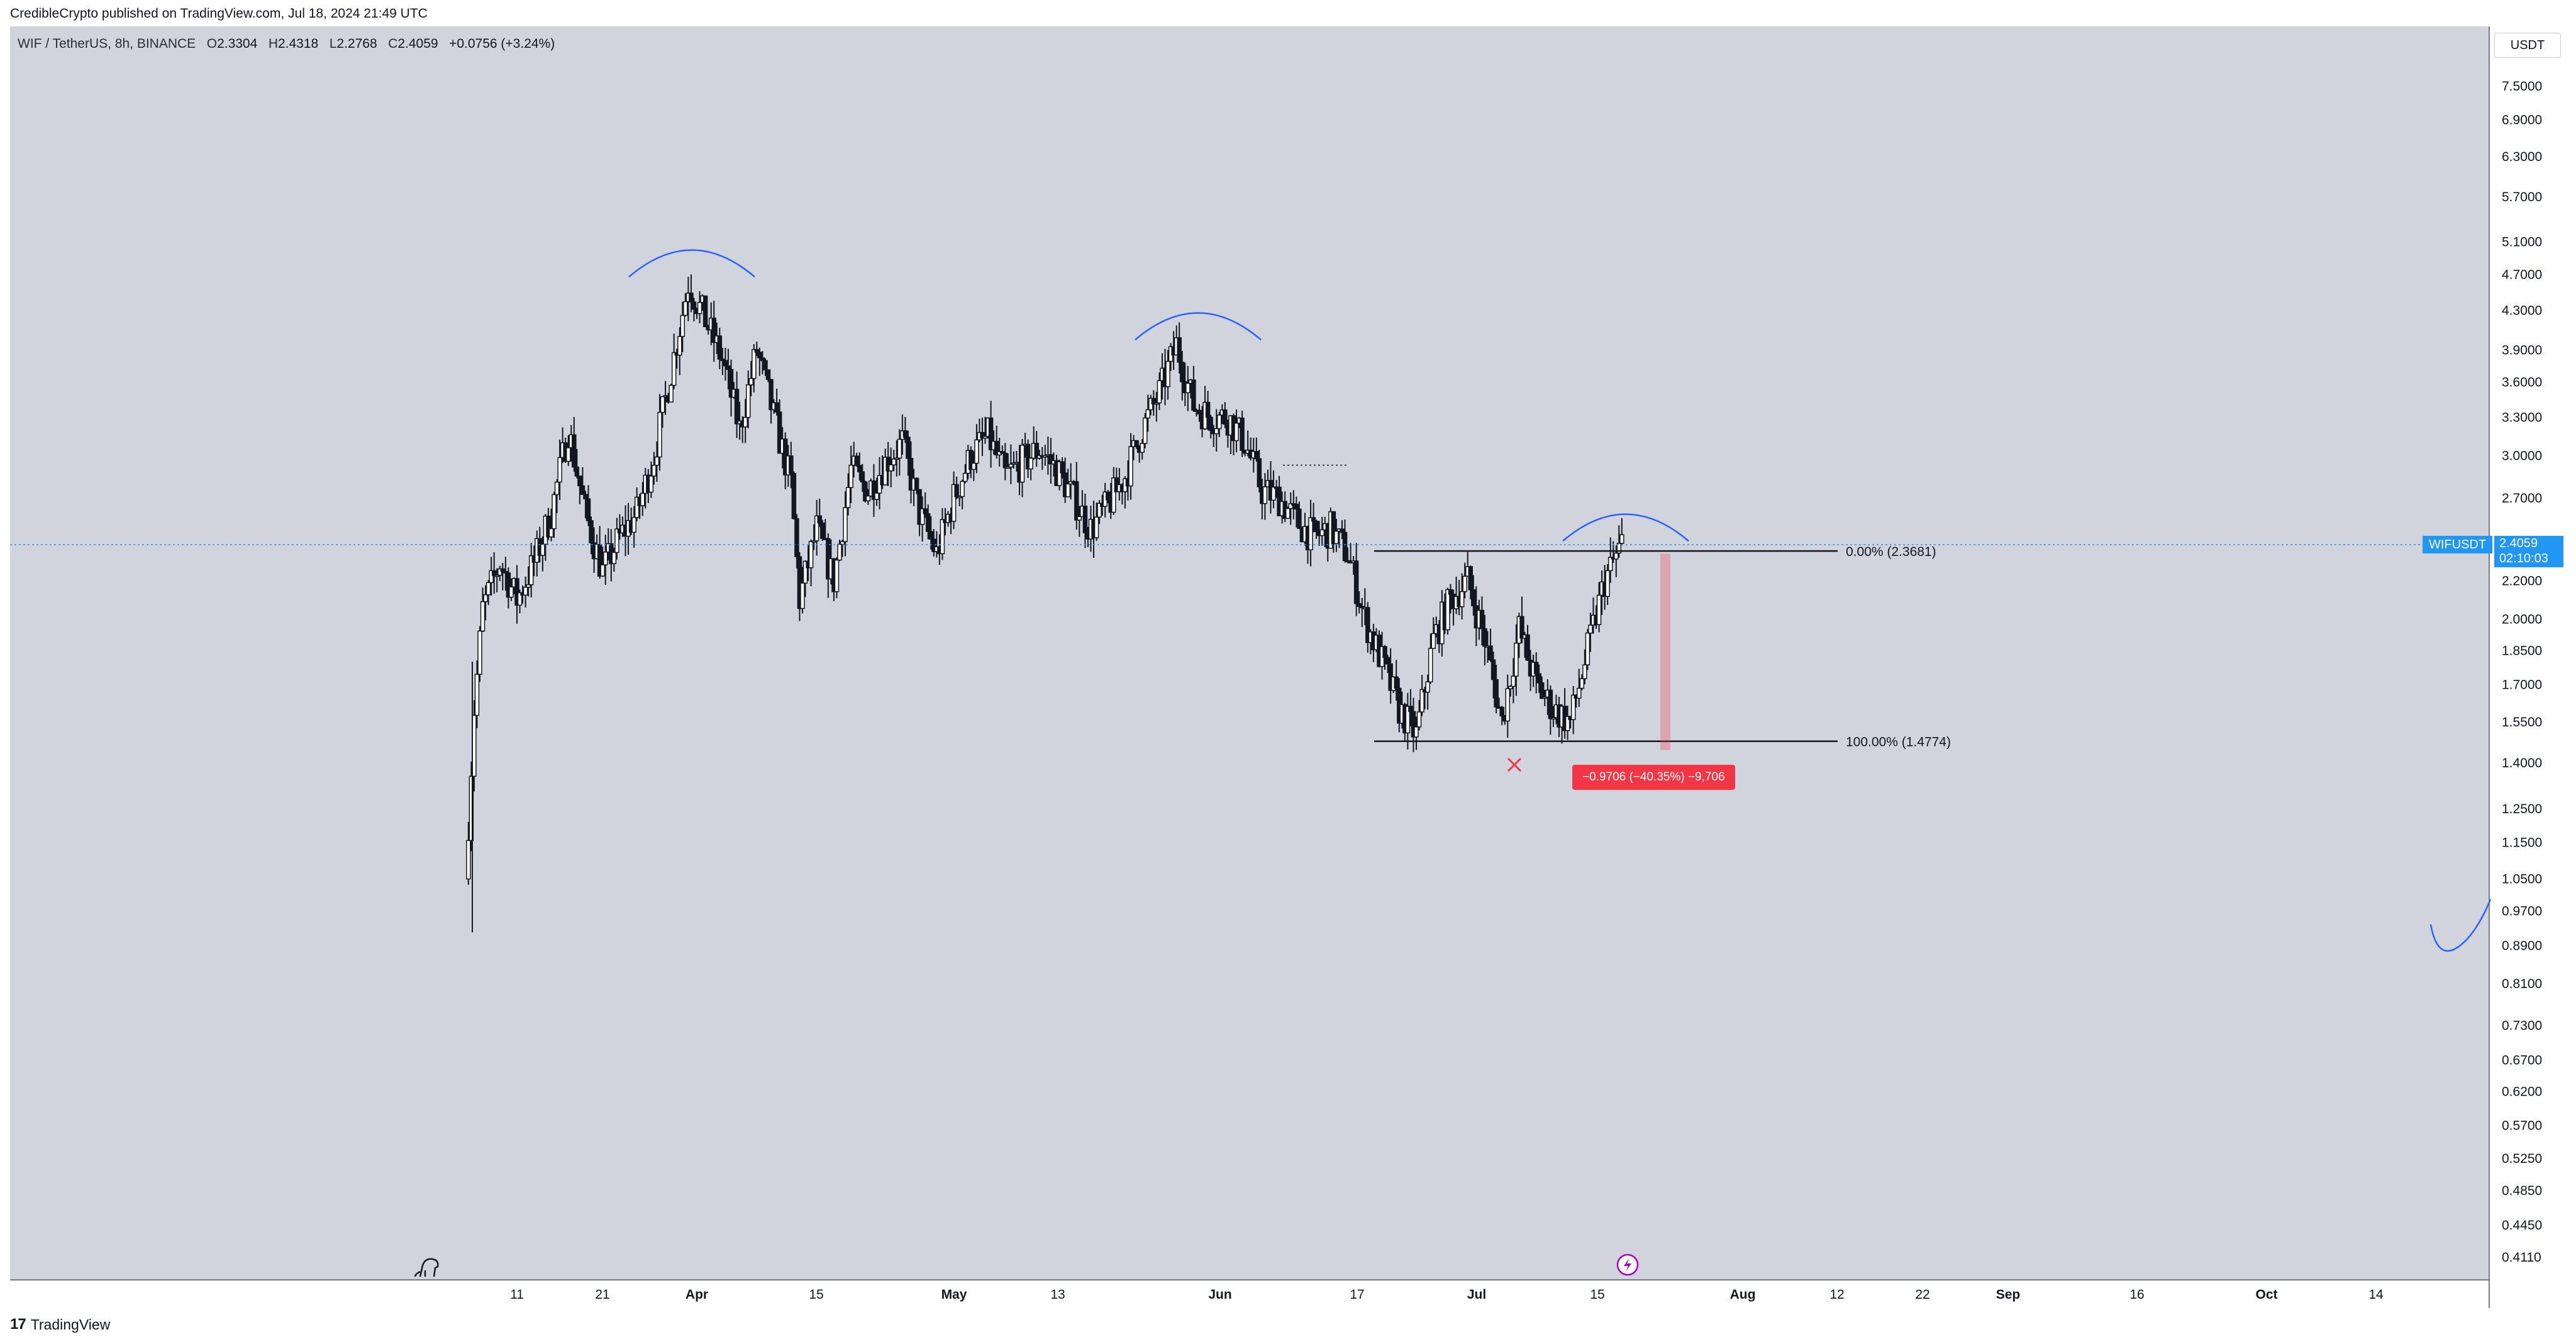  What do you see at coordinates (2522, 809) in the screenshot?
I see `price-tick-label: 1.2500` at bounding box center [2522, 809].